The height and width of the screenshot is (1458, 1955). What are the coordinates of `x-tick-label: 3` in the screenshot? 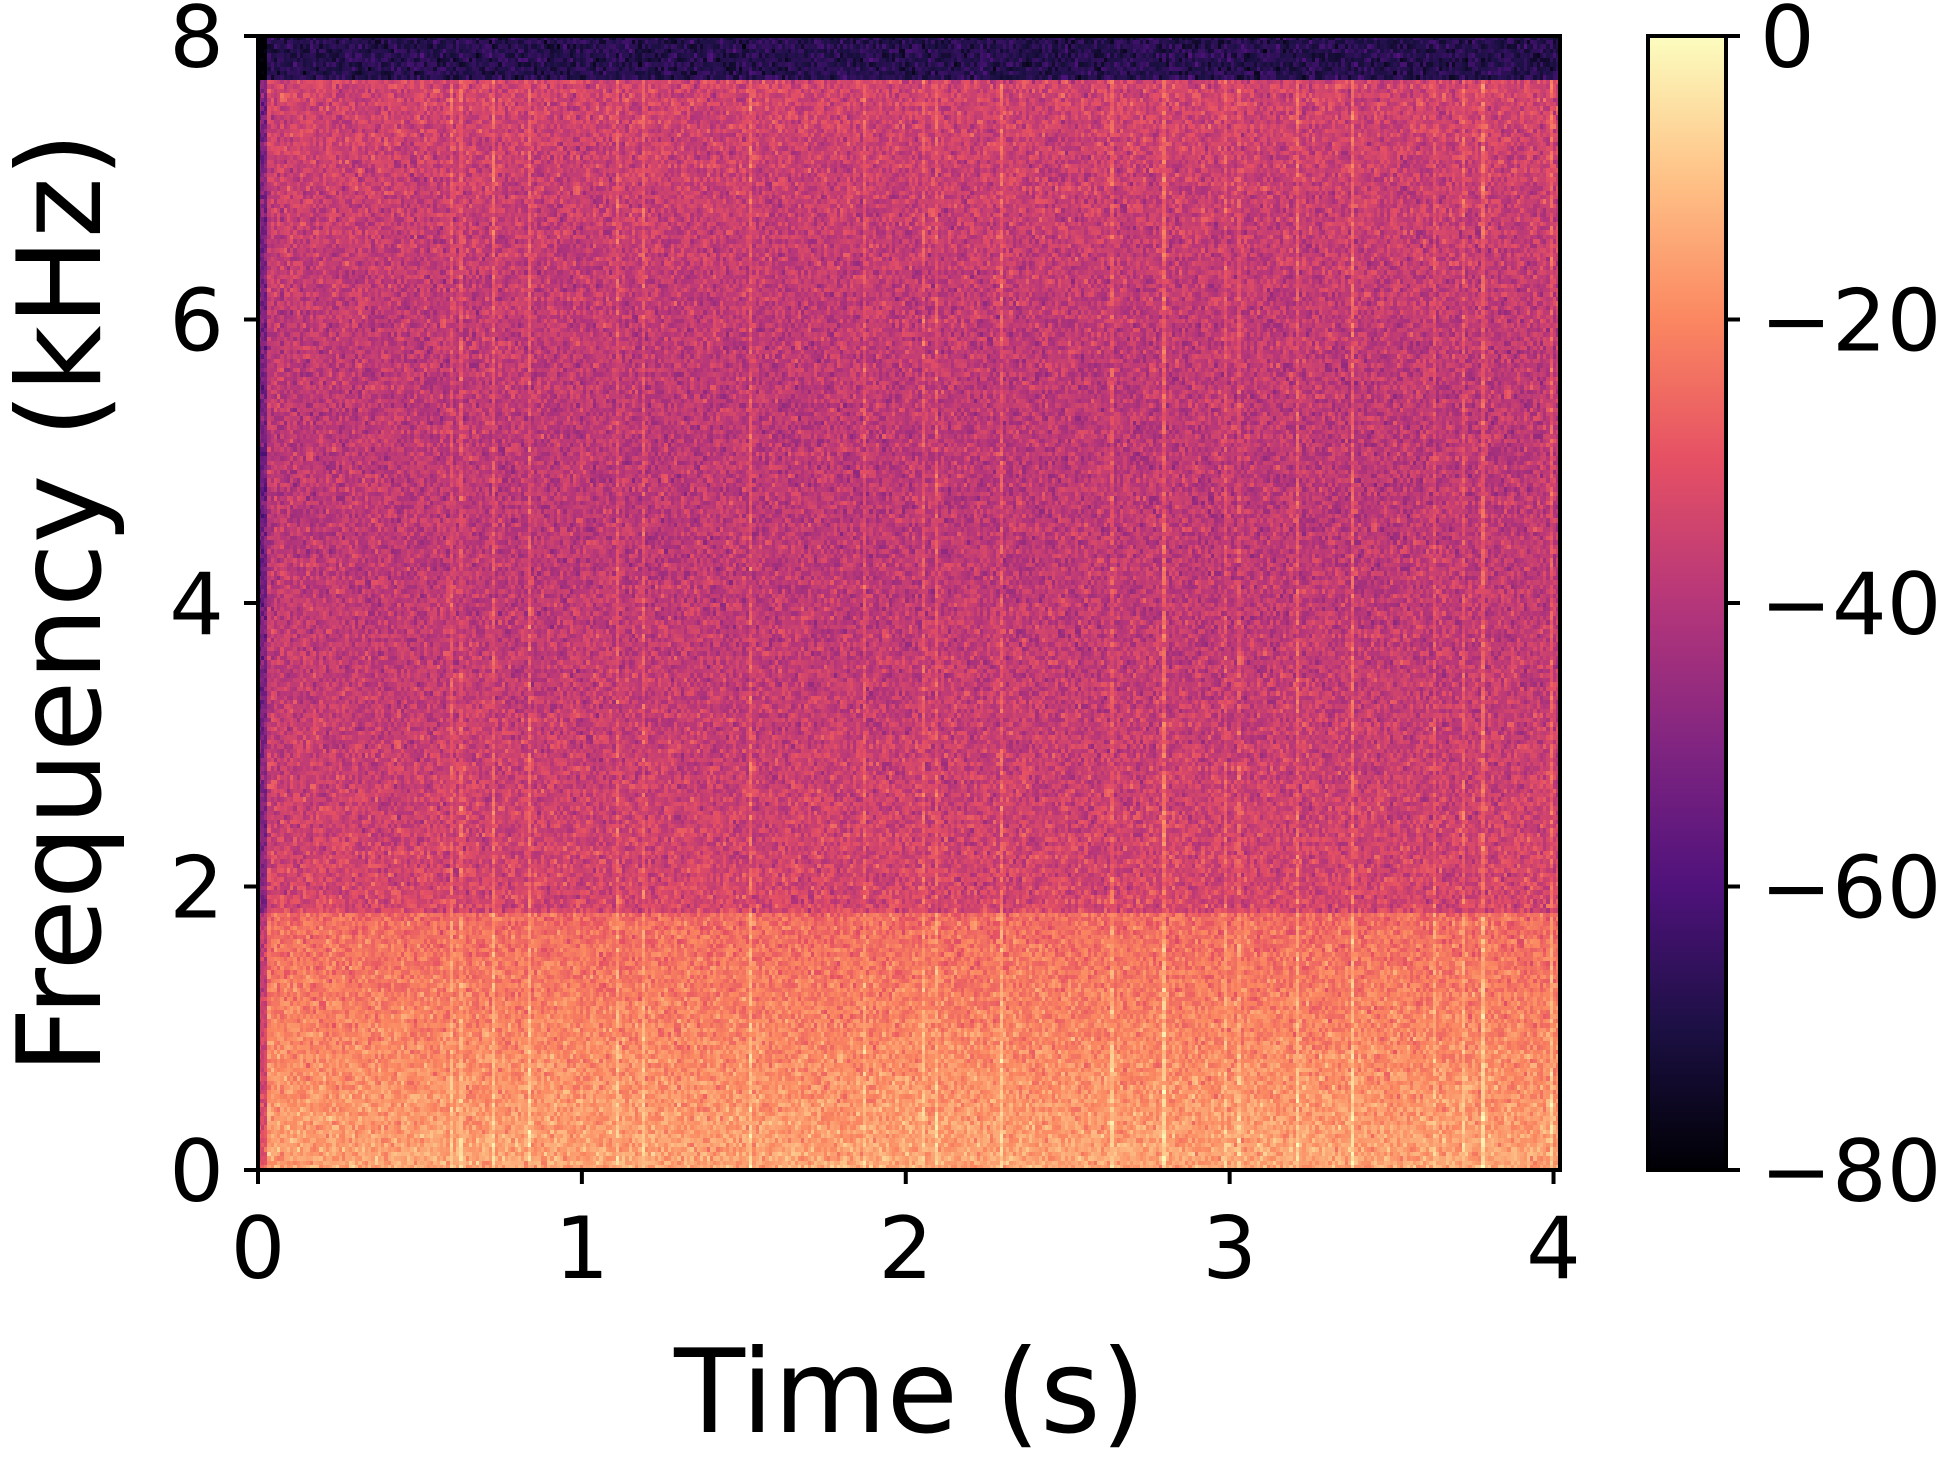 It's located at (1229, 1249).